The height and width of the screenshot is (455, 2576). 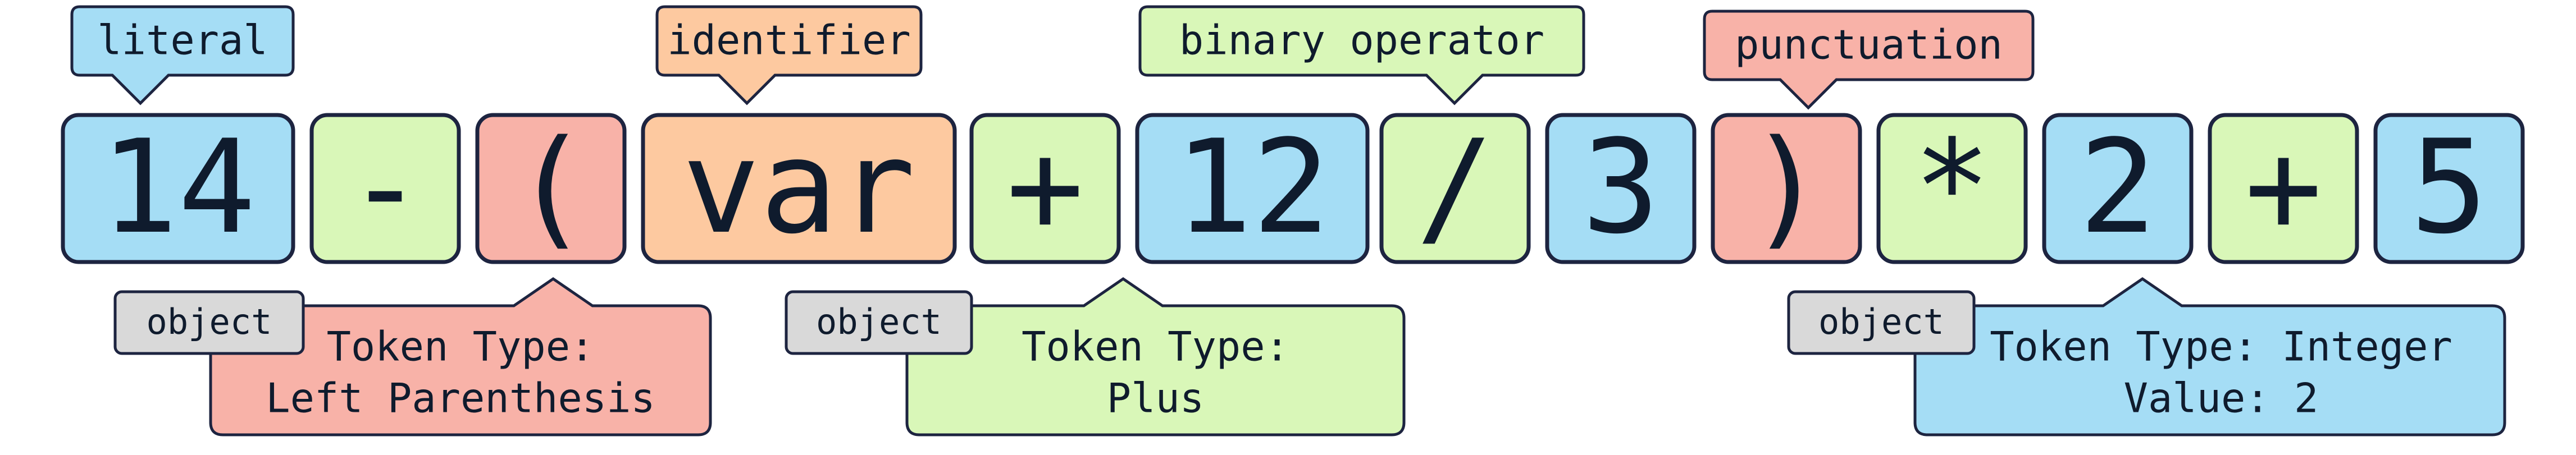 I want to click on object-callout-1: object Token Type: Plus, so click(x=1095, y=357).